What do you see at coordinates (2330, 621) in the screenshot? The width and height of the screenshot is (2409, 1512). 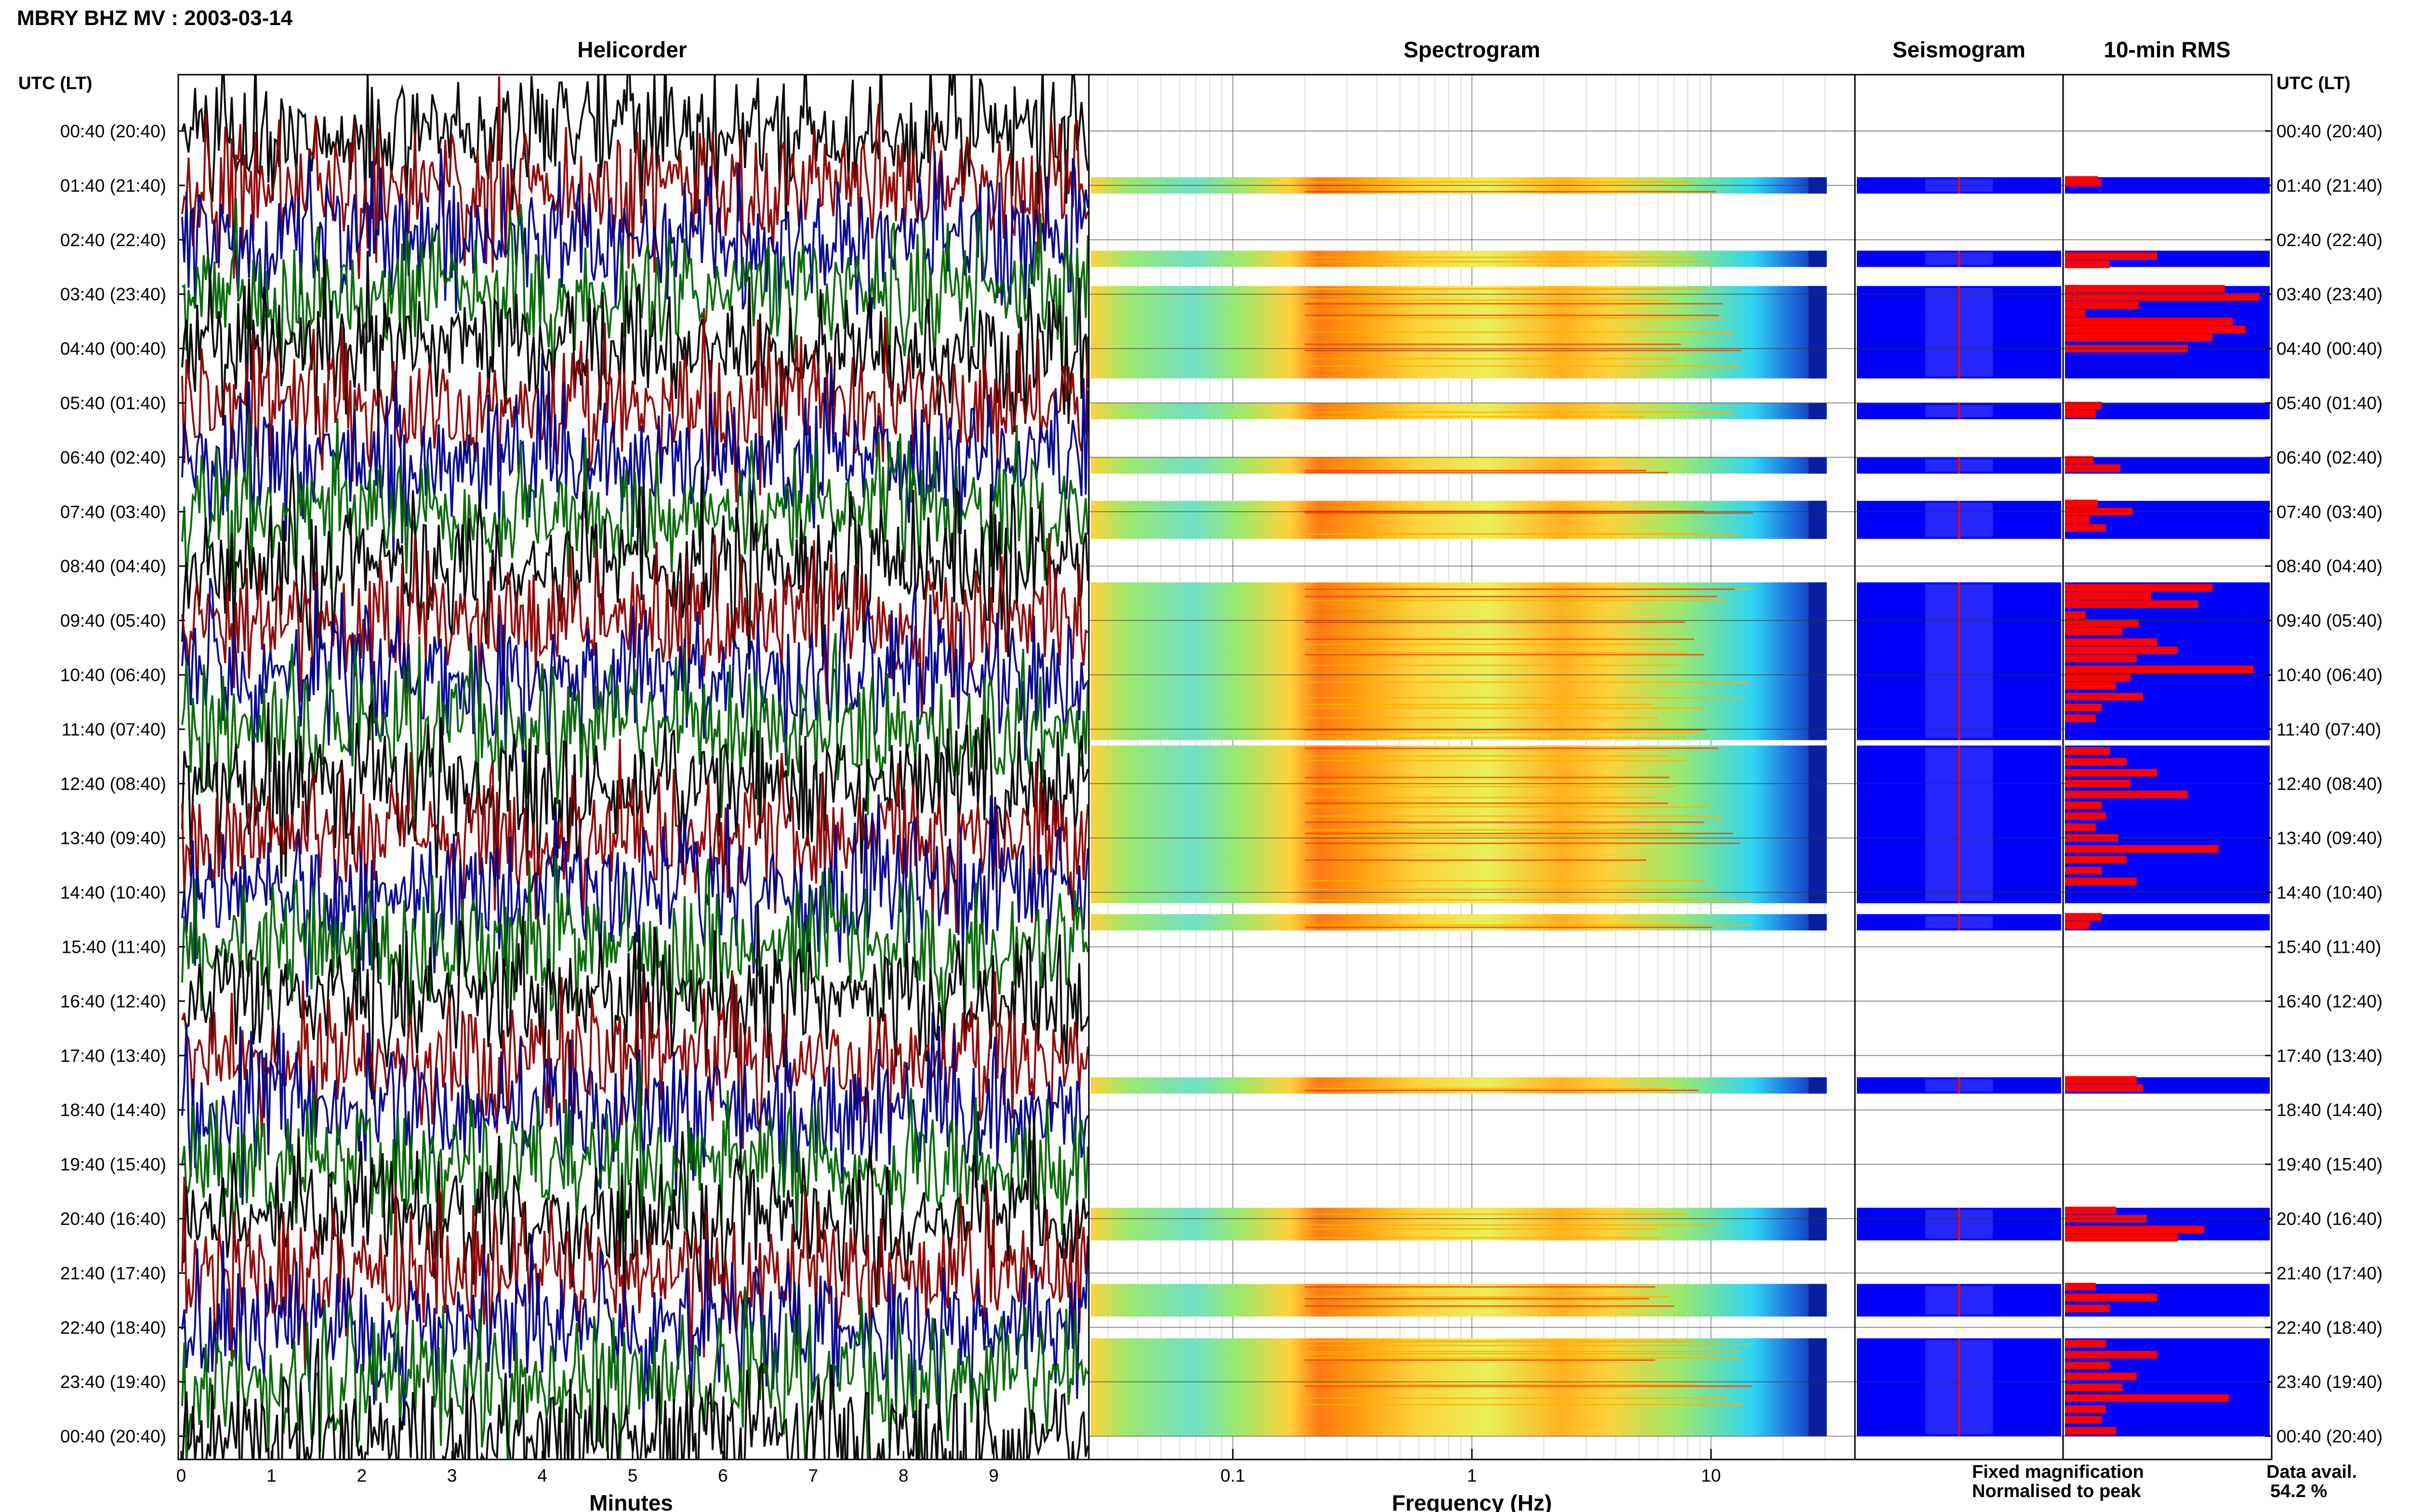 I see `time-tick-label-right: 09:40 (05:40)` at bounding box center [2330, 621].